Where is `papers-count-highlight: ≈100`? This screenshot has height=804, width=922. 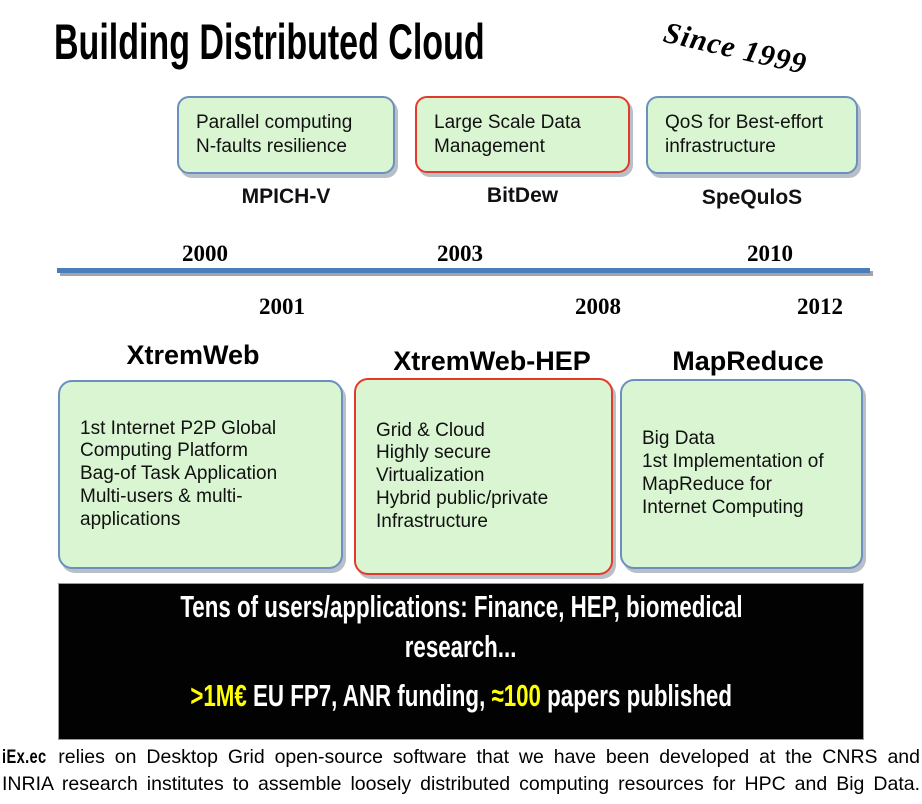 papers-count-highlight: ≈100 is located at coordinates (516, 695).